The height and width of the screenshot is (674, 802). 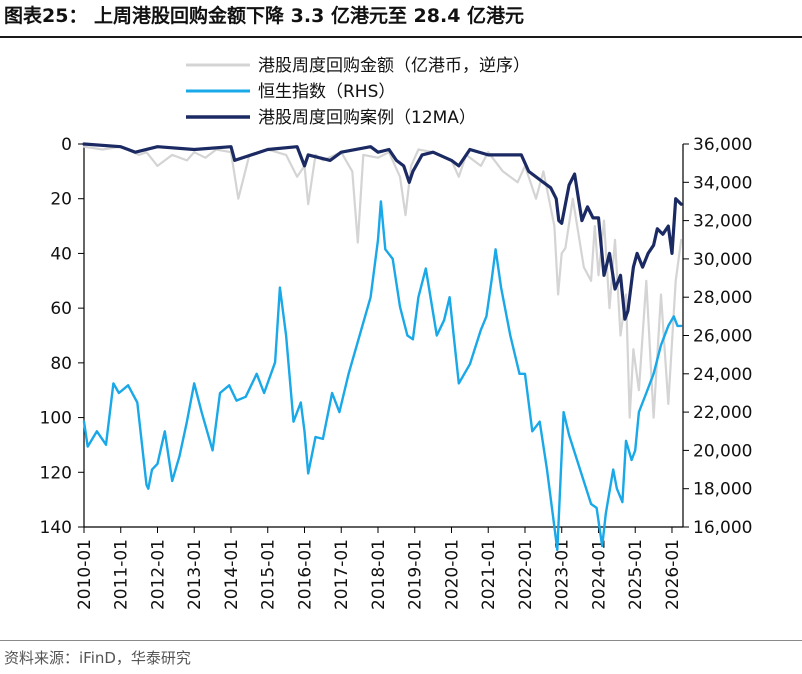 I want to click on right-axis-tick-label: 32,000, so click(x=722, y=222).